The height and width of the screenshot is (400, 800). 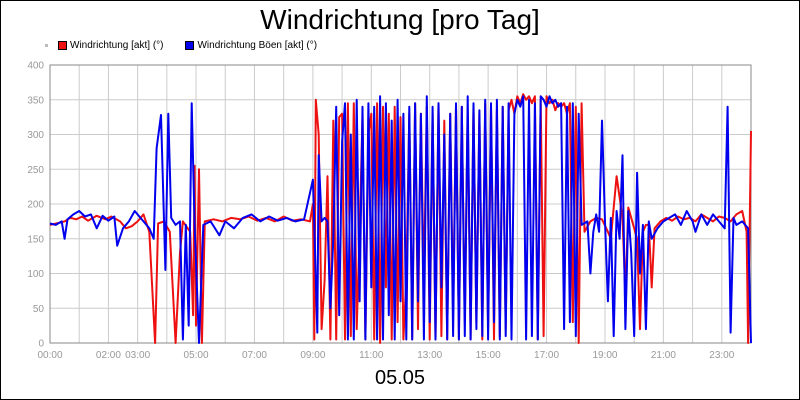 What do you see at coordinates (546, 355) in the screenshot?
I see `x-tick-label: 17:00` at bounding box center [546, 355].